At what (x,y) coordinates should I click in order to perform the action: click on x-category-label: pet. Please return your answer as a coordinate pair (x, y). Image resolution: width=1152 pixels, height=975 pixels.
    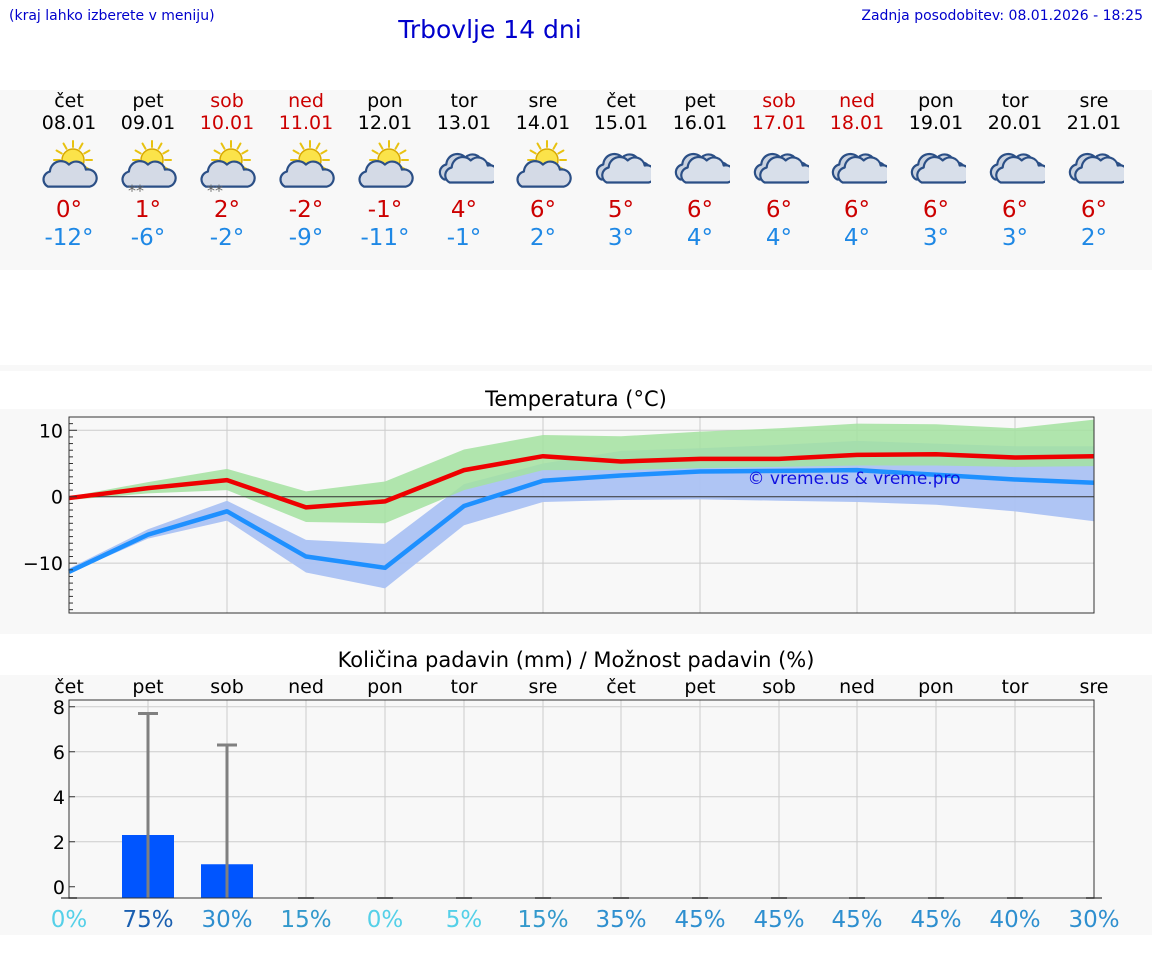
    Looking at the image, I should click on (147, 687).